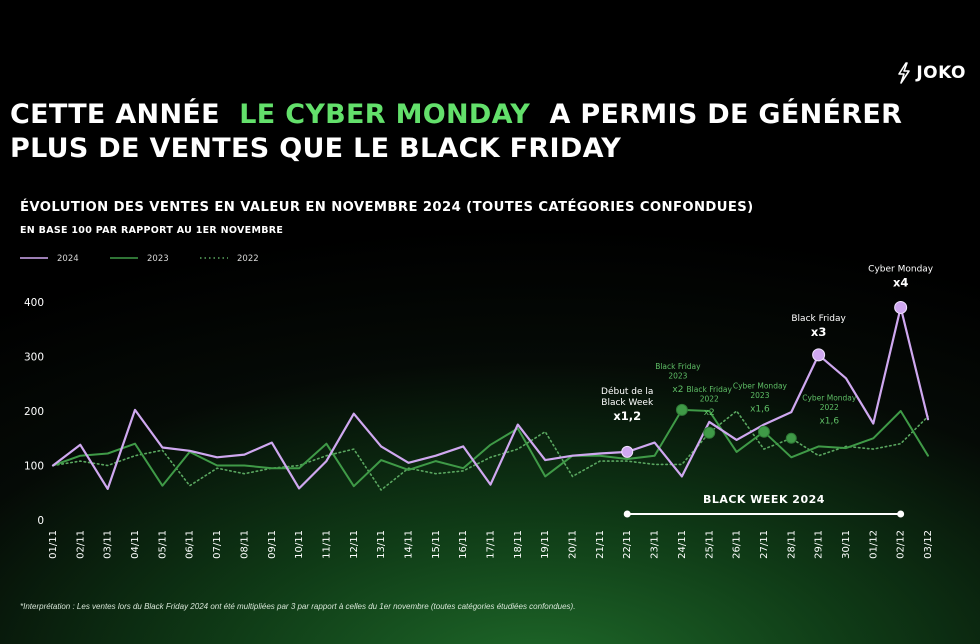 The height and width of the screenshot is (644, 980). I want to click on x-tick-label: 30/11, so click(846, 544).